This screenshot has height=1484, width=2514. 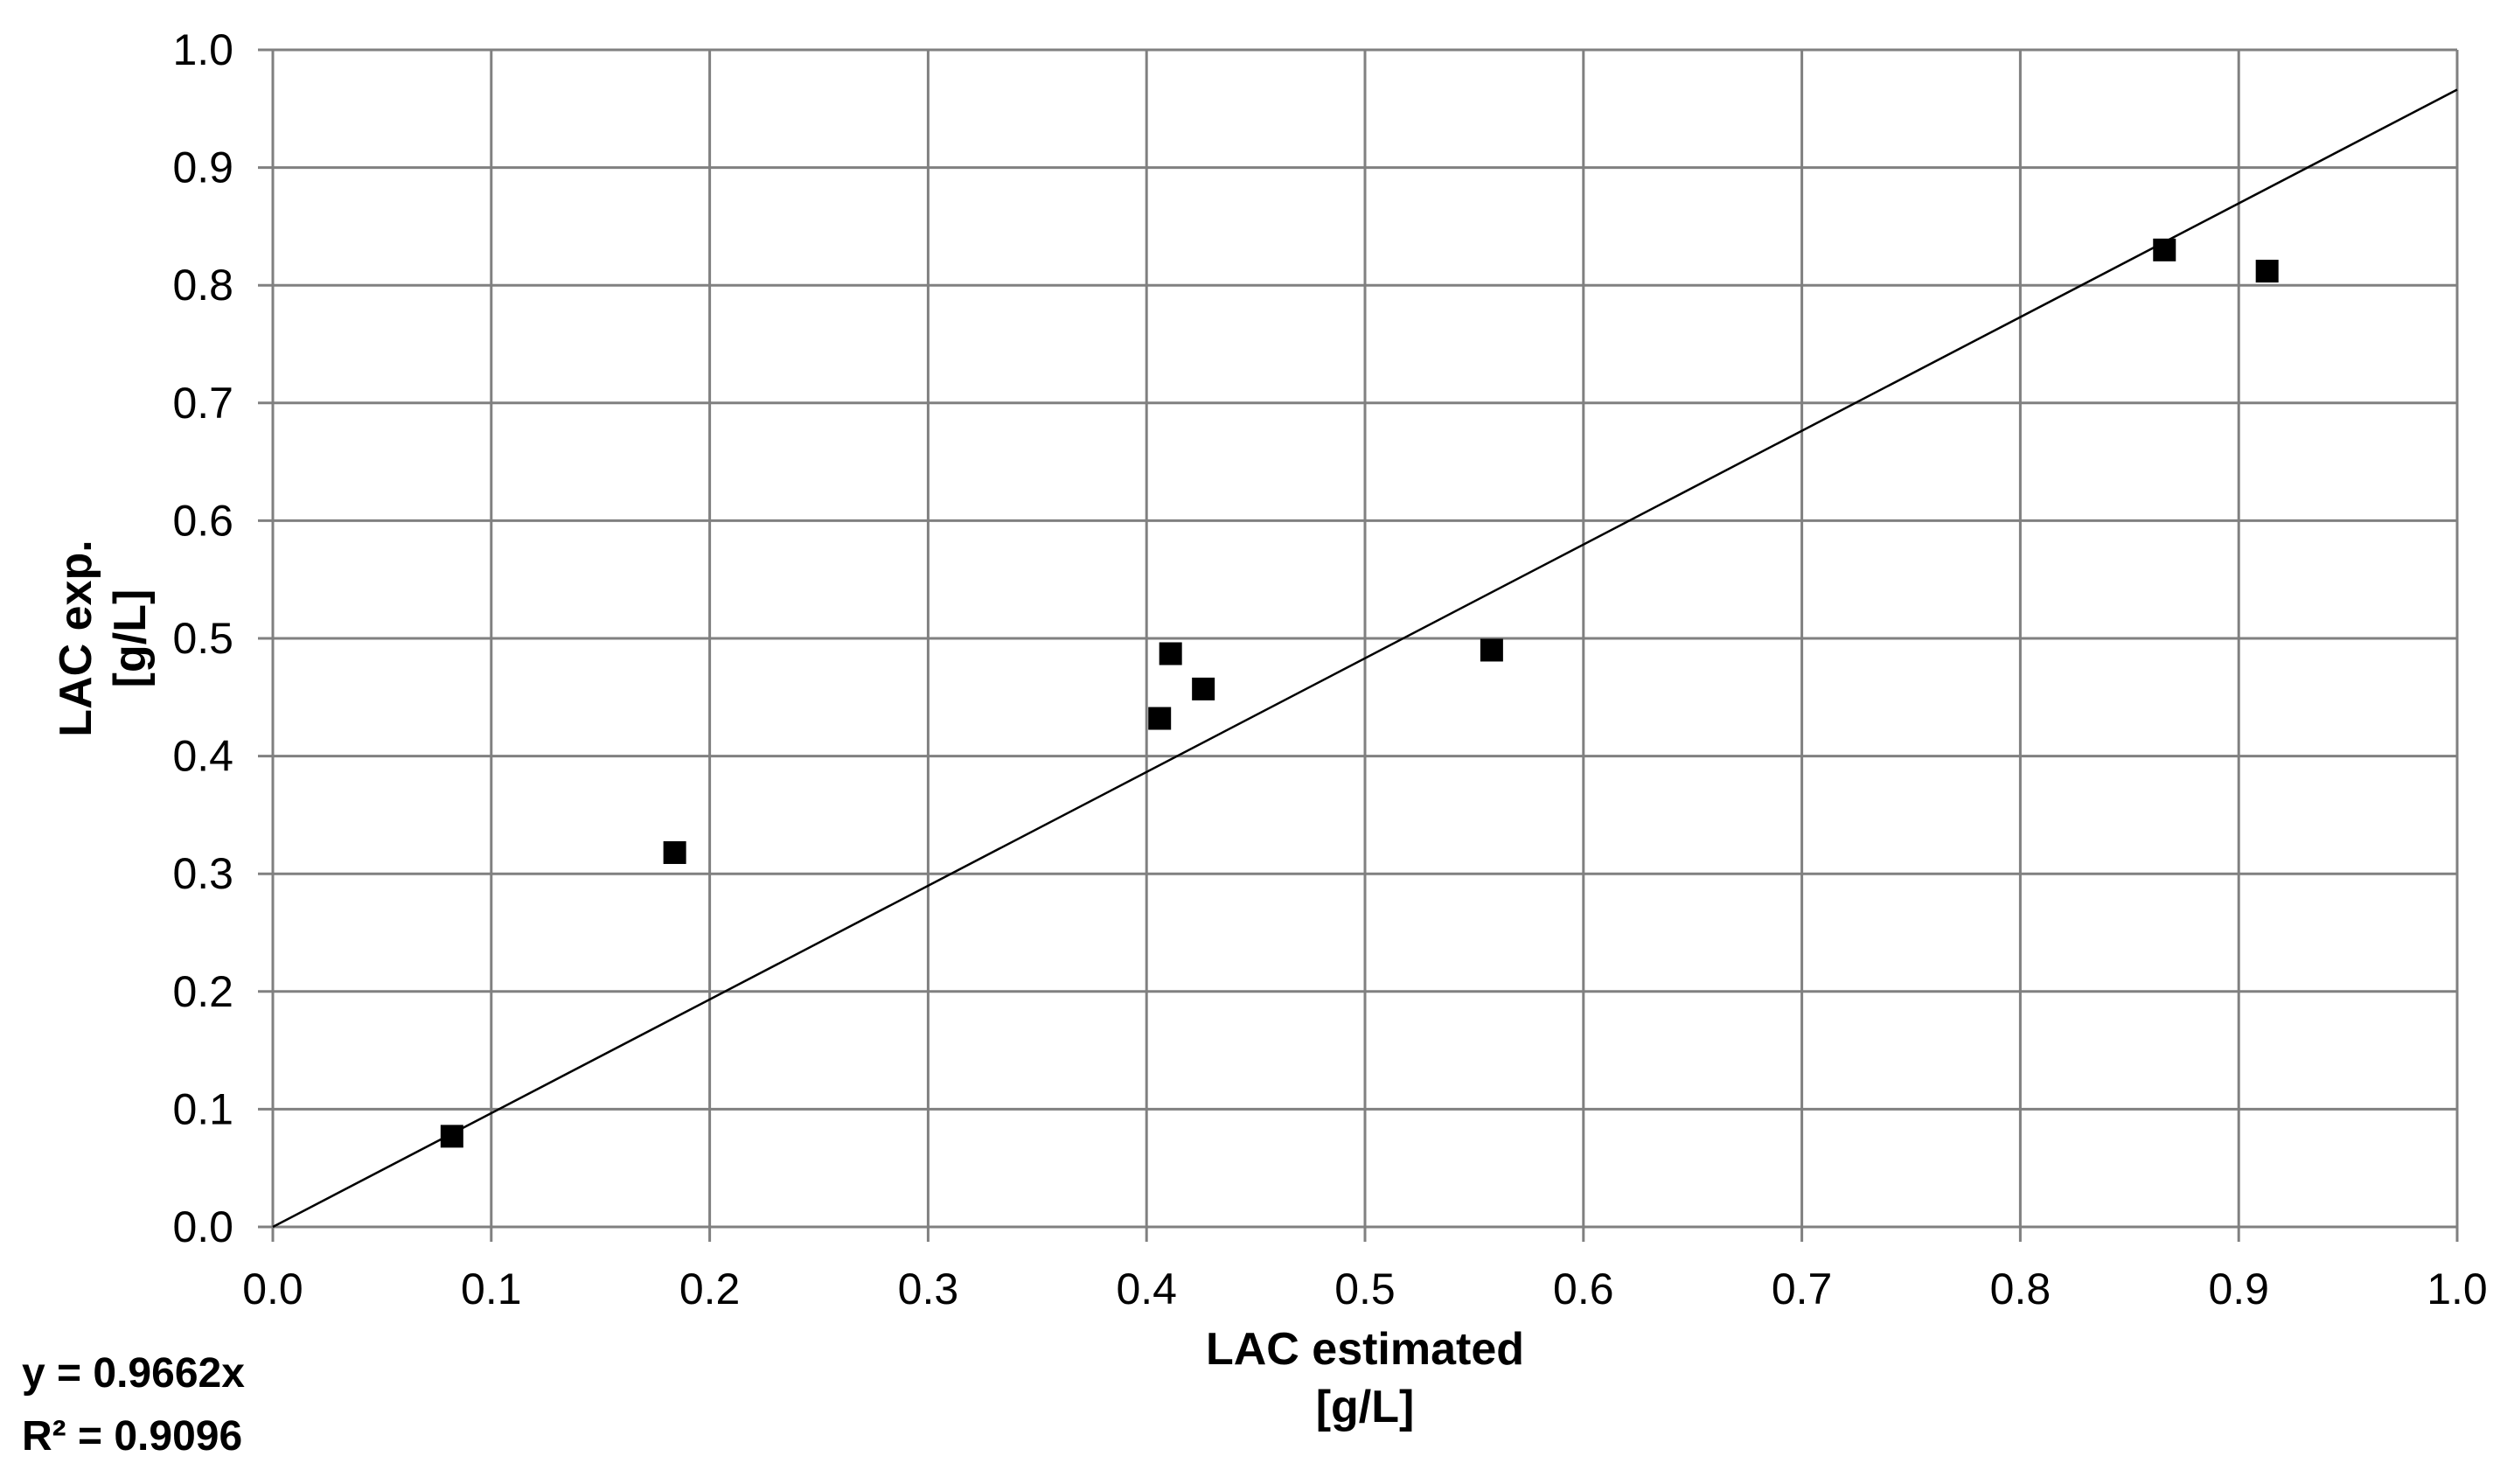 I want to click on y-tick-label: 0.1, so click(x=202, y=1108).